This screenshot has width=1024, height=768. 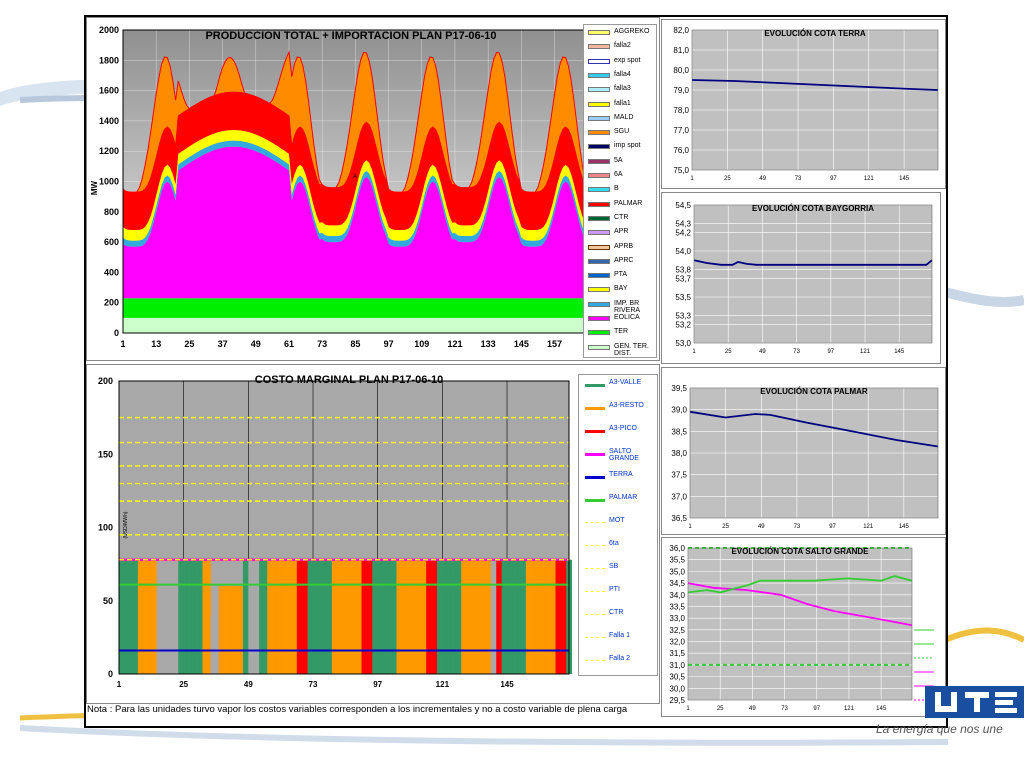 What do you see at coordinates (679, 518) in the screenshot?
I see `y-tick-label: 36,5` at bounding box center [679, 518].